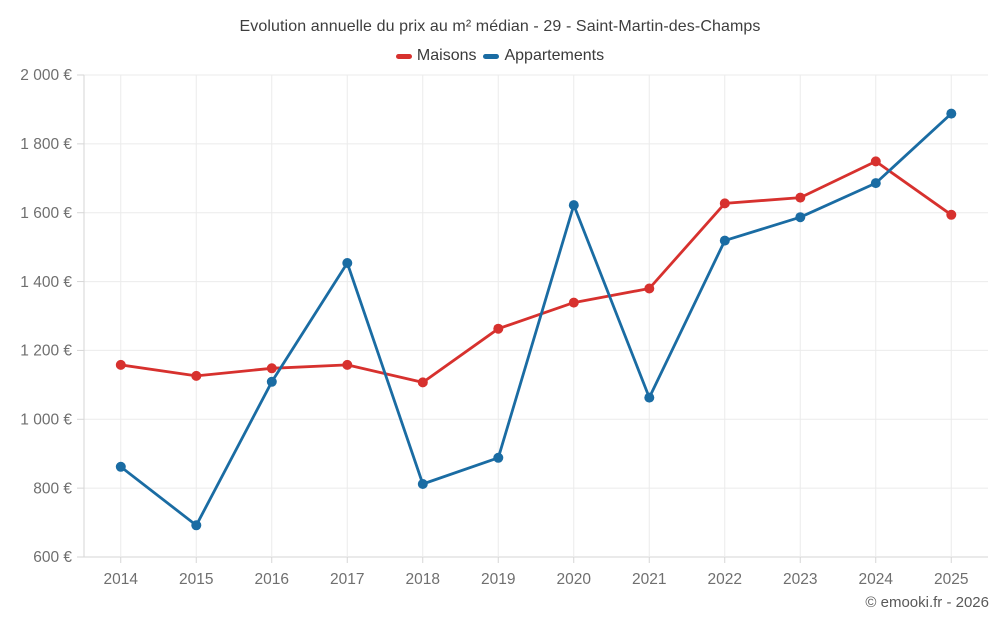 The height and width of the screenshot is (625, 1000). I want to click on x-tick-label: 2020, so click(574, 579).